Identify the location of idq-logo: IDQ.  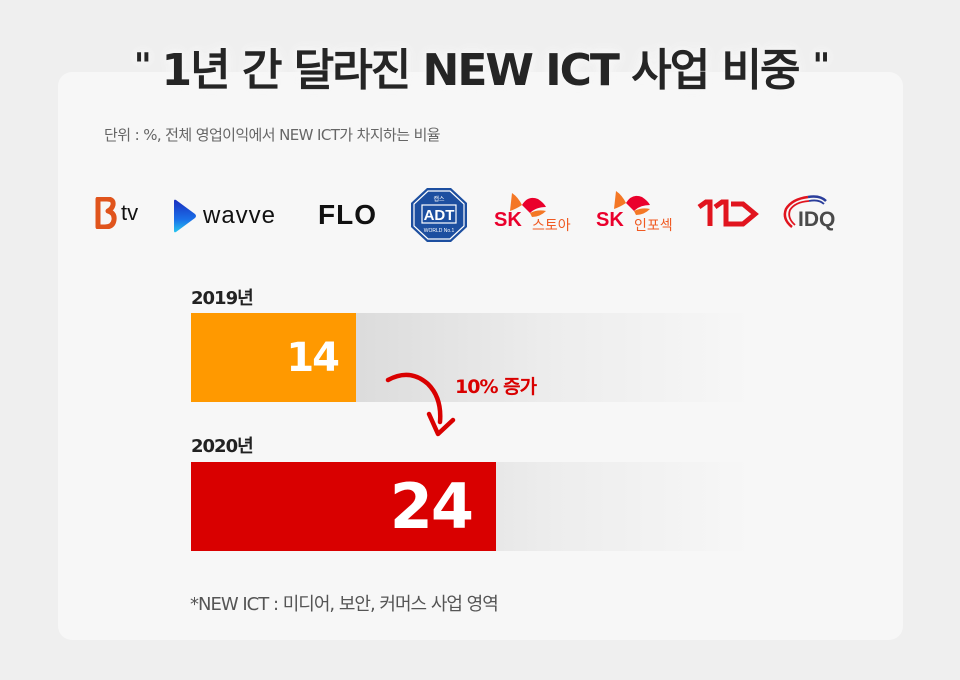
(820, 213).